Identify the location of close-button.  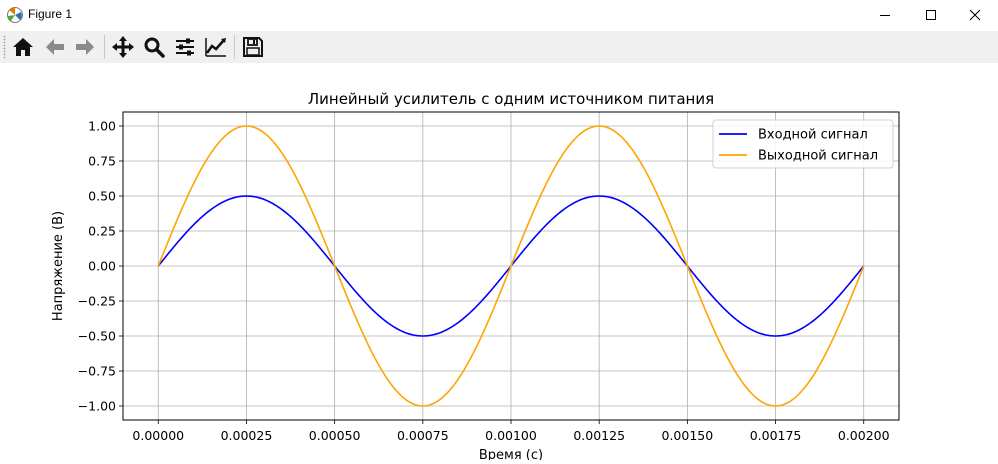
(975, 15).